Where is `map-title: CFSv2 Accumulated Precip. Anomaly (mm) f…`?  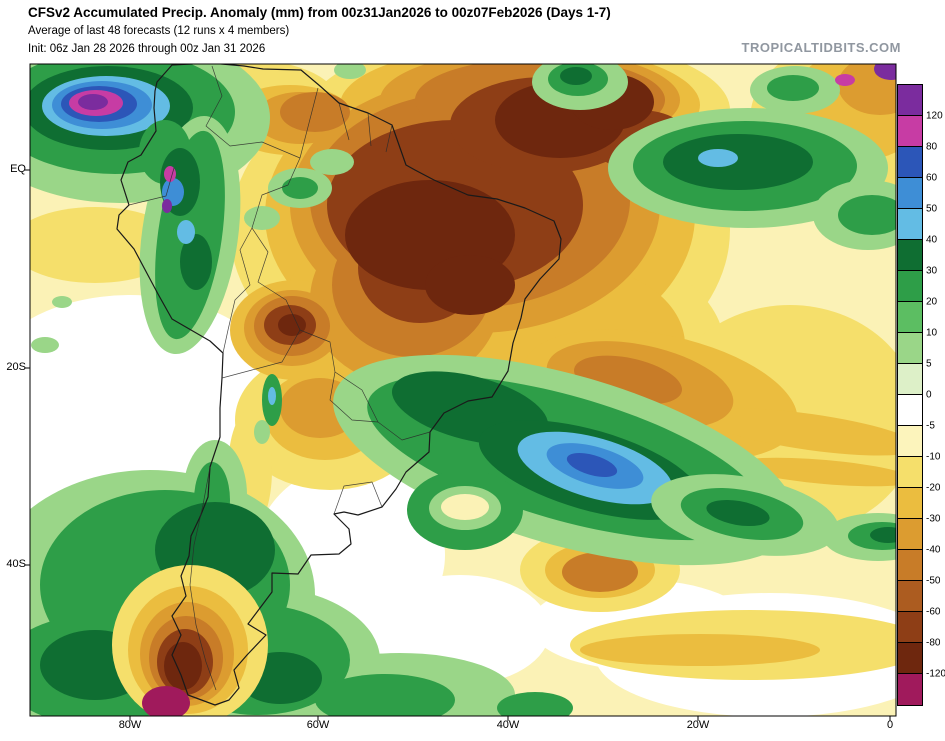
map-title: CFSv2 Accumulated Precip. Anomaly (mm) f… is located at coordinates (319, 12).